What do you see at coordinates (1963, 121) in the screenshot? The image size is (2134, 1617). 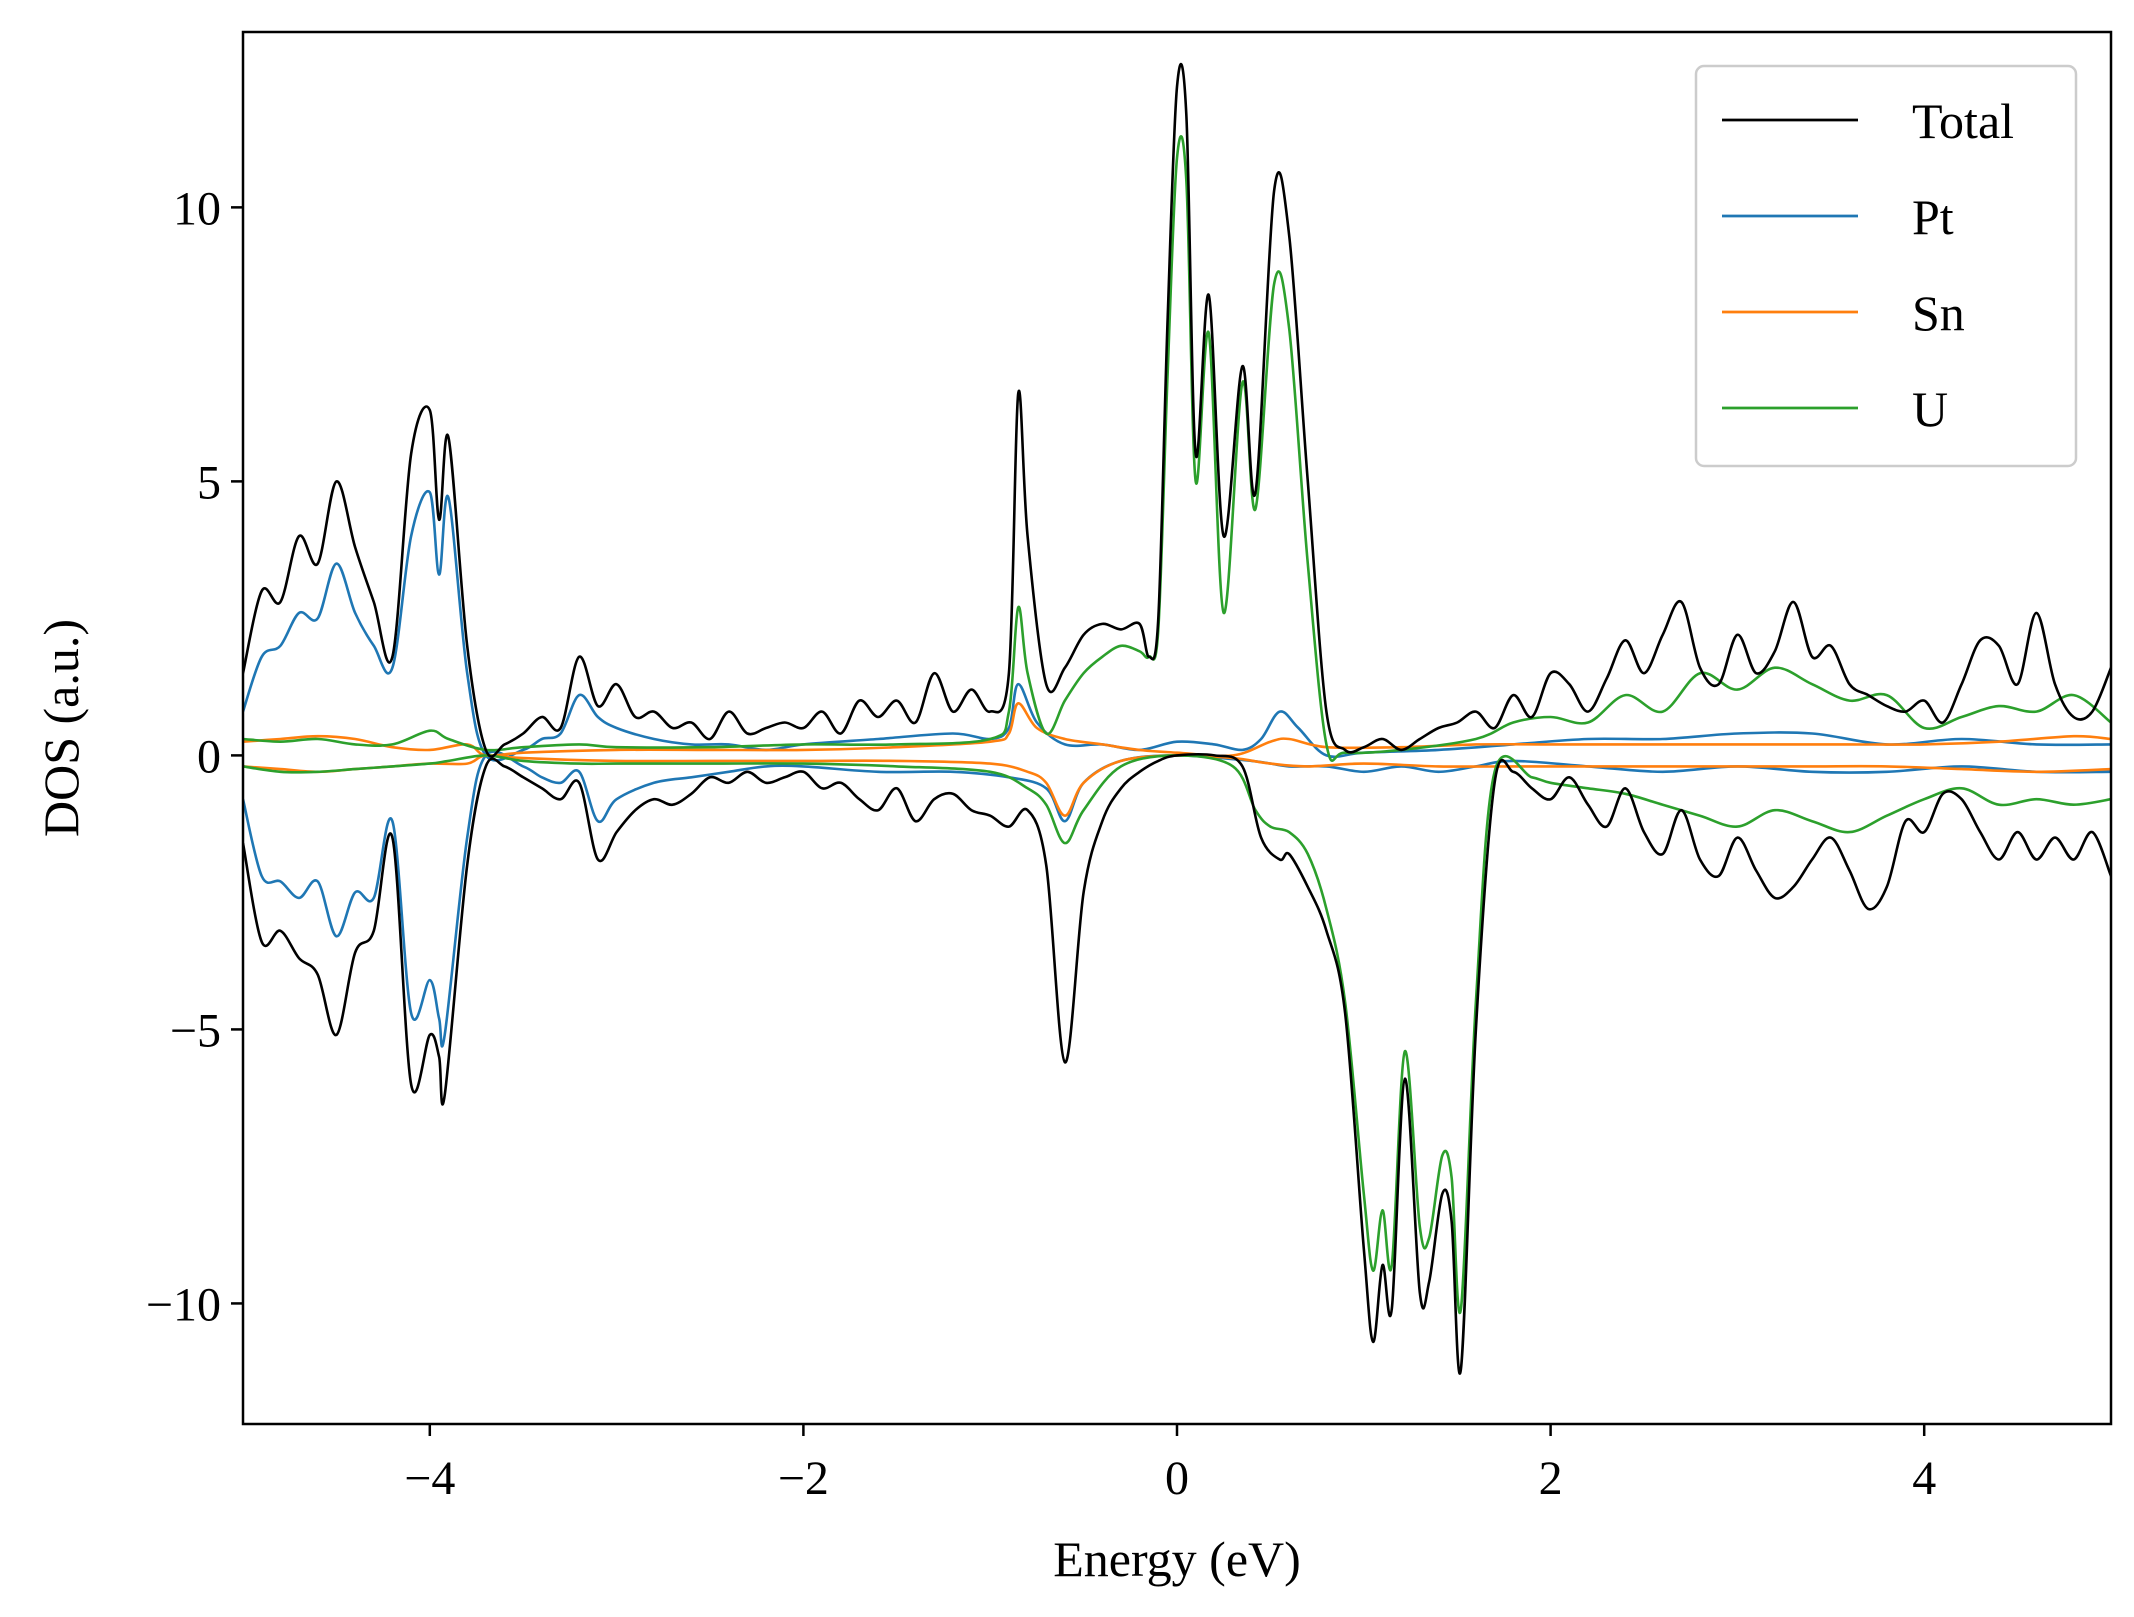 I see `legend-label-total: Total` at bounding box center [1963, 121].